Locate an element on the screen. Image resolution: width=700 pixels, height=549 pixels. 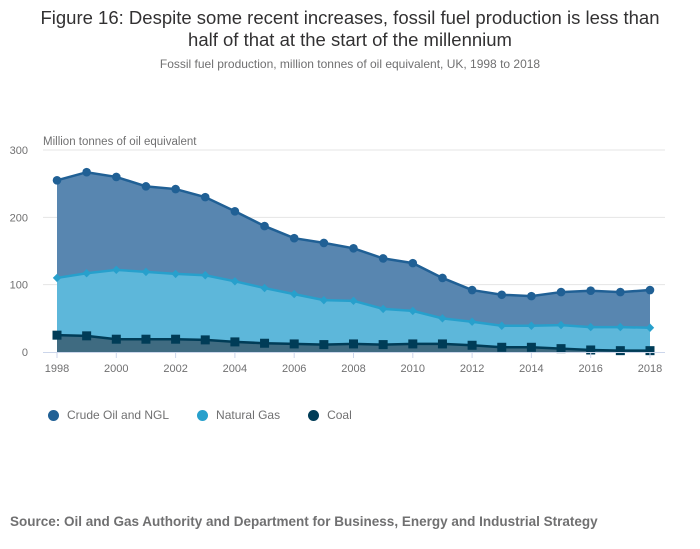
area-natural-gas is located at coordinates (353, 310).